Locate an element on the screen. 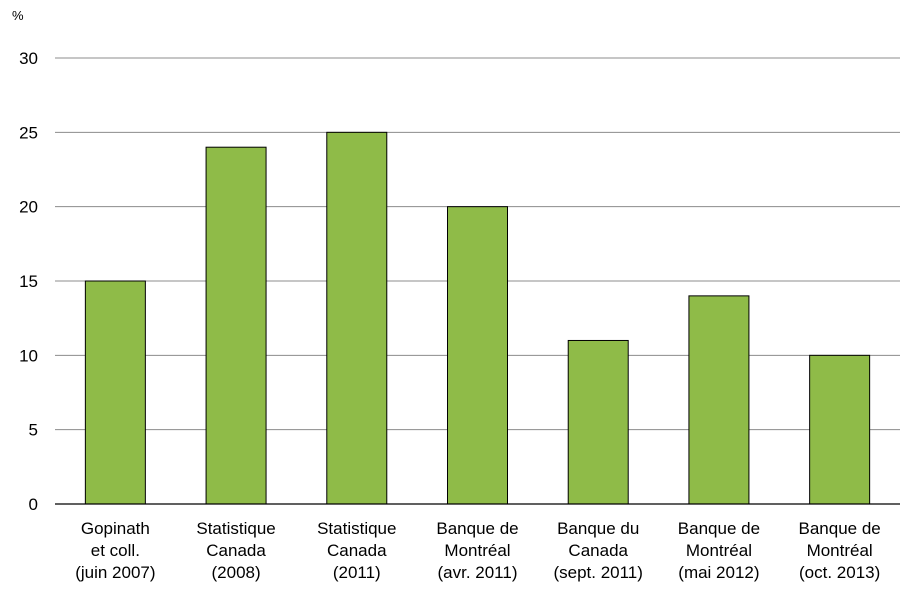  x-category-label: Gopinath et coll. (juin 2007) is located at coordinates (115, 550).